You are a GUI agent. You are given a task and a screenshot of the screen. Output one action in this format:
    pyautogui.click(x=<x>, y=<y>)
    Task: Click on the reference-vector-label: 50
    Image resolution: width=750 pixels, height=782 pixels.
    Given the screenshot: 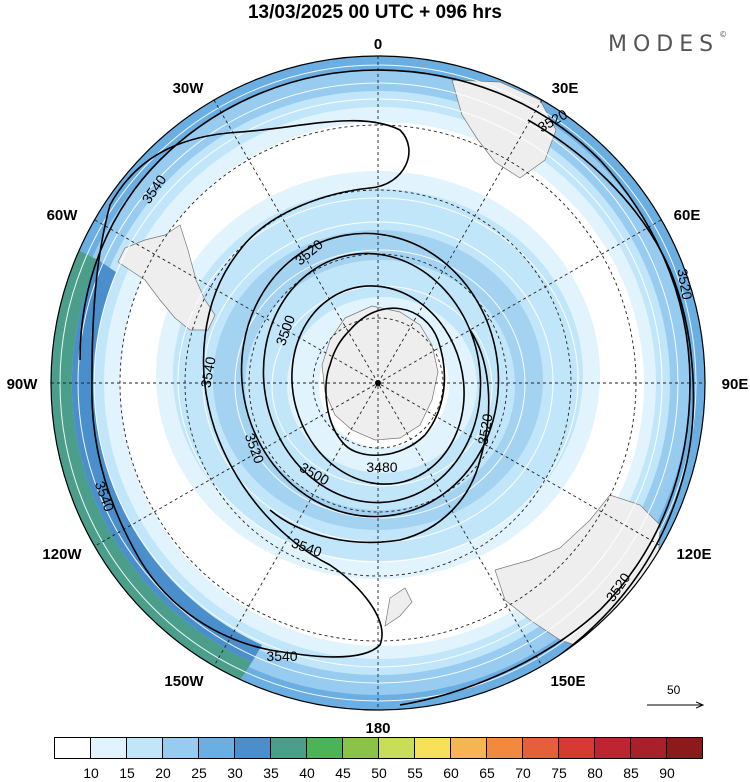 What is the action you would take?
    pyautogui.click(x=674, y=690)
    